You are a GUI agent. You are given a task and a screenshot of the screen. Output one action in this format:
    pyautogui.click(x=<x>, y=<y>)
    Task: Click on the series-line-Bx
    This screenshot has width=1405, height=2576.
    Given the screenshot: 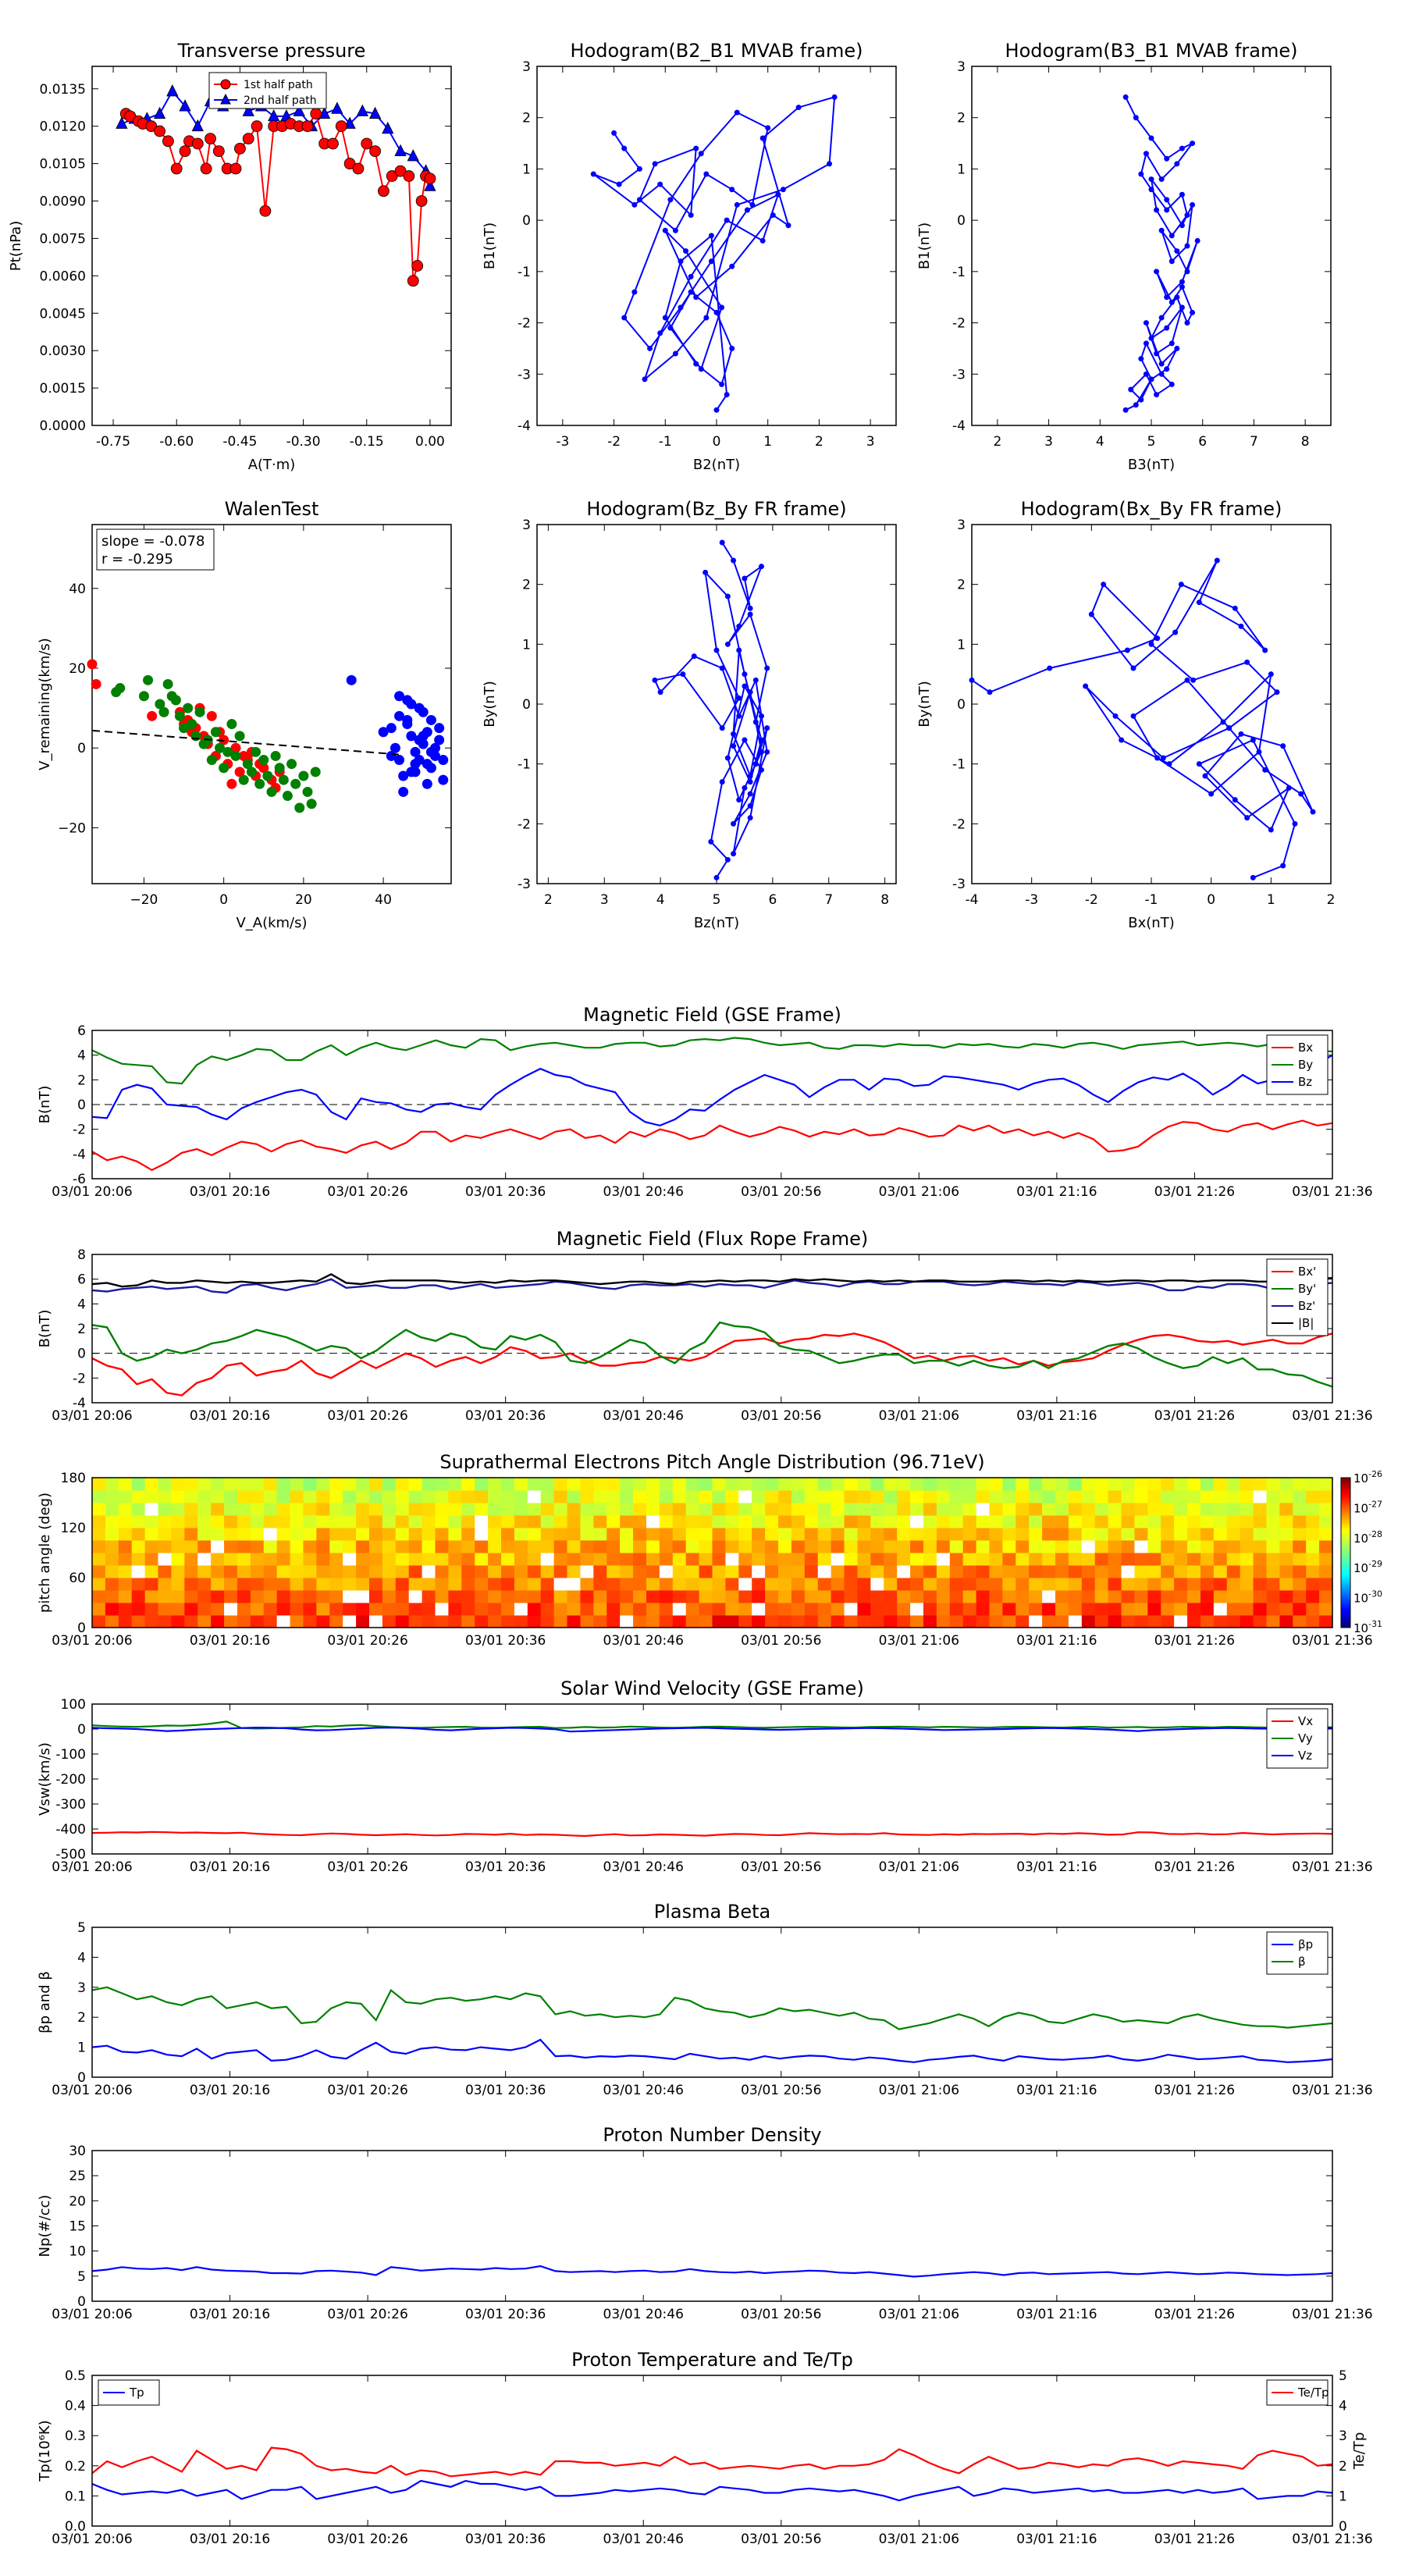 What is the action you would take?
    pyautogui.click(x=712, y=1145)
    